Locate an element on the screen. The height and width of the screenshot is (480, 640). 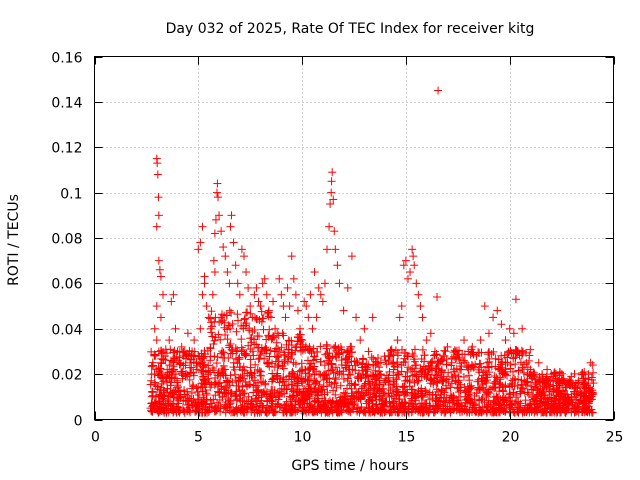
y-tick-label: 0.06 is located at coordinates (66, 285).